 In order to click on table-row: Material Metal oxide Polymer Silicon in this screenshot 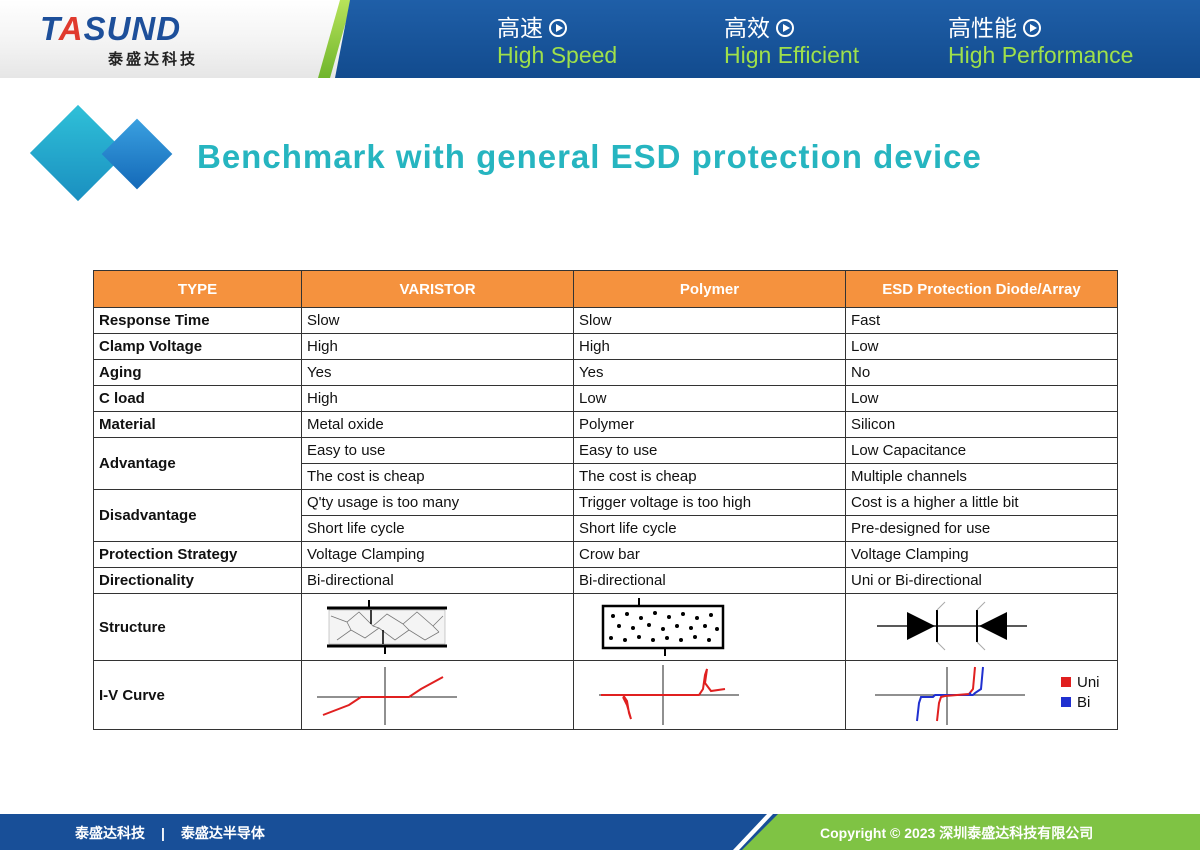, I will do `click(605, 424)`.